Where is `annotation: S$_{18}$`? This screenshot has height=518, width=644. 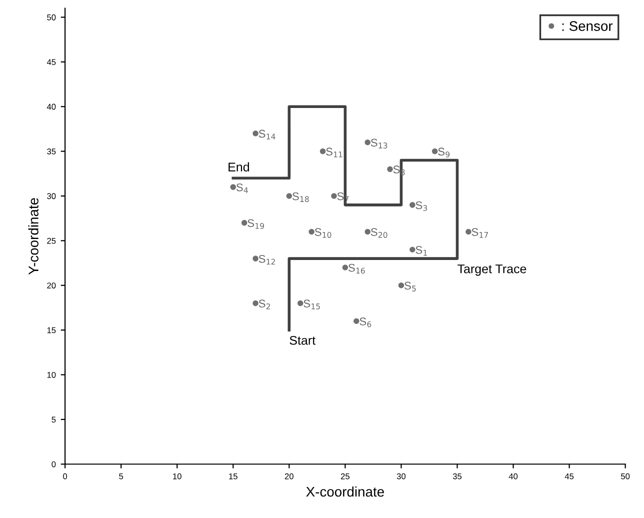
annotation: S$_{18}$ is located at coordinates (300, 197).